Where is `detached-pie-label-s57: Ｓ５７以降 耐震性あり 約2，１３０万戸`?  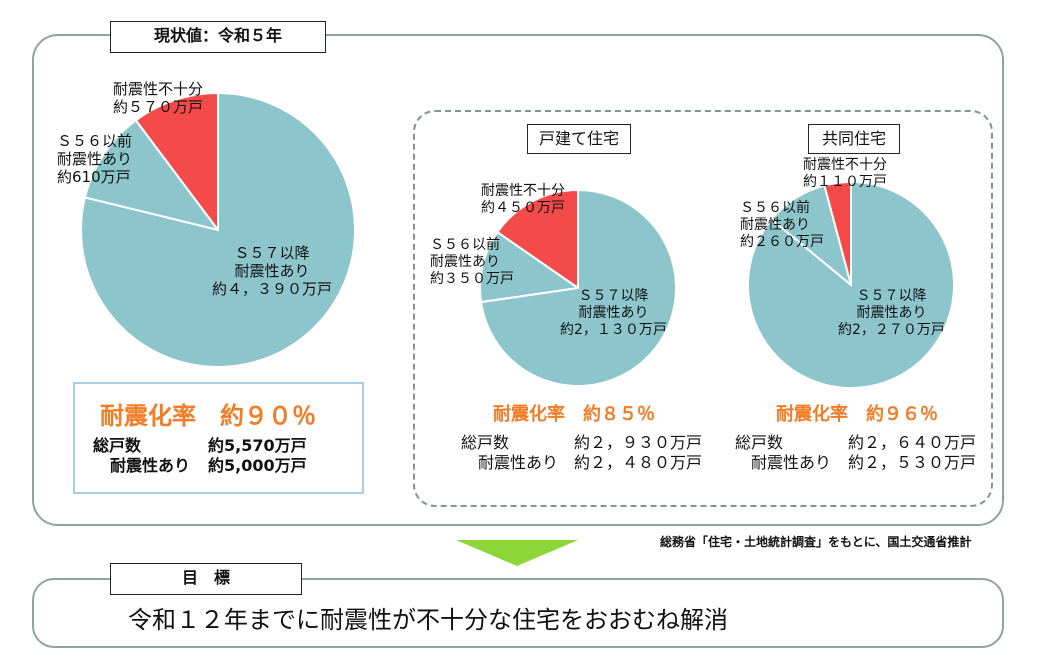
detached-pie-label-s57: Ｓ５７以降 耐震性あり 約2，１３０万戸 is located at coordinates (613, 313).